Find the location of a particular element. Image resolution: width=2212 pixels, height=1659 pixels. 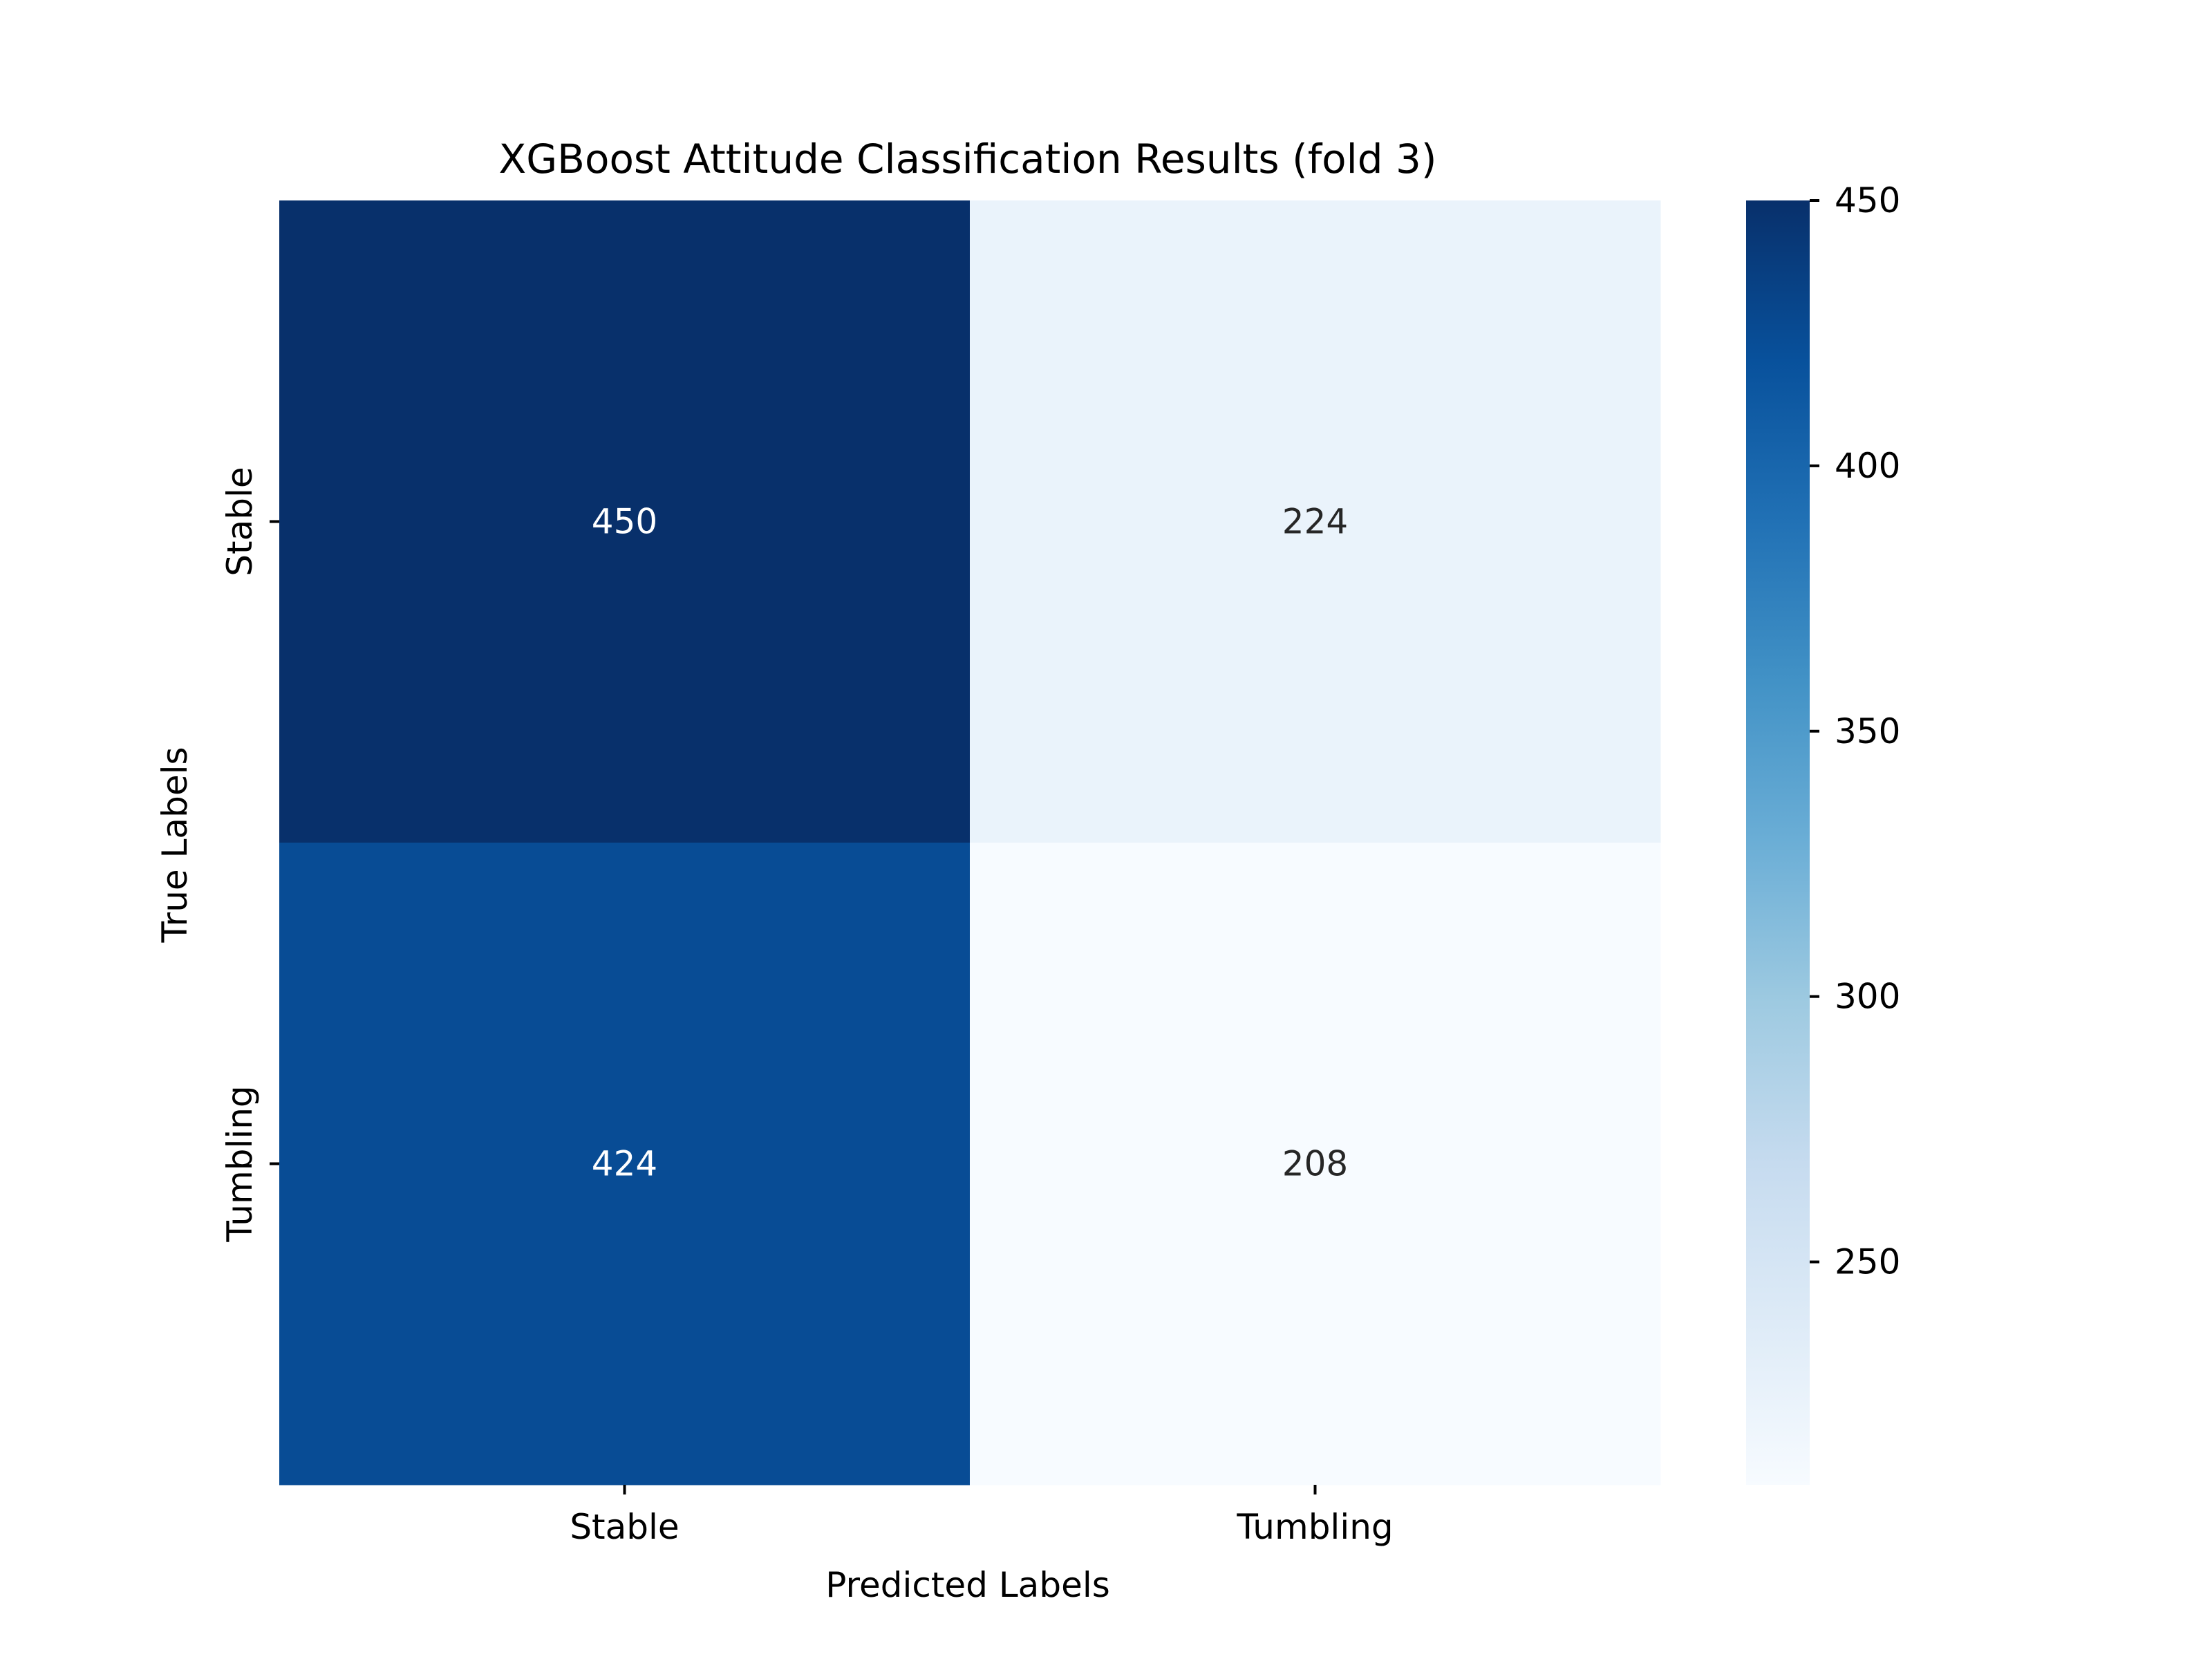

x-axis-ticks: Stable Tumbling is located at coordinates (982, 1516).